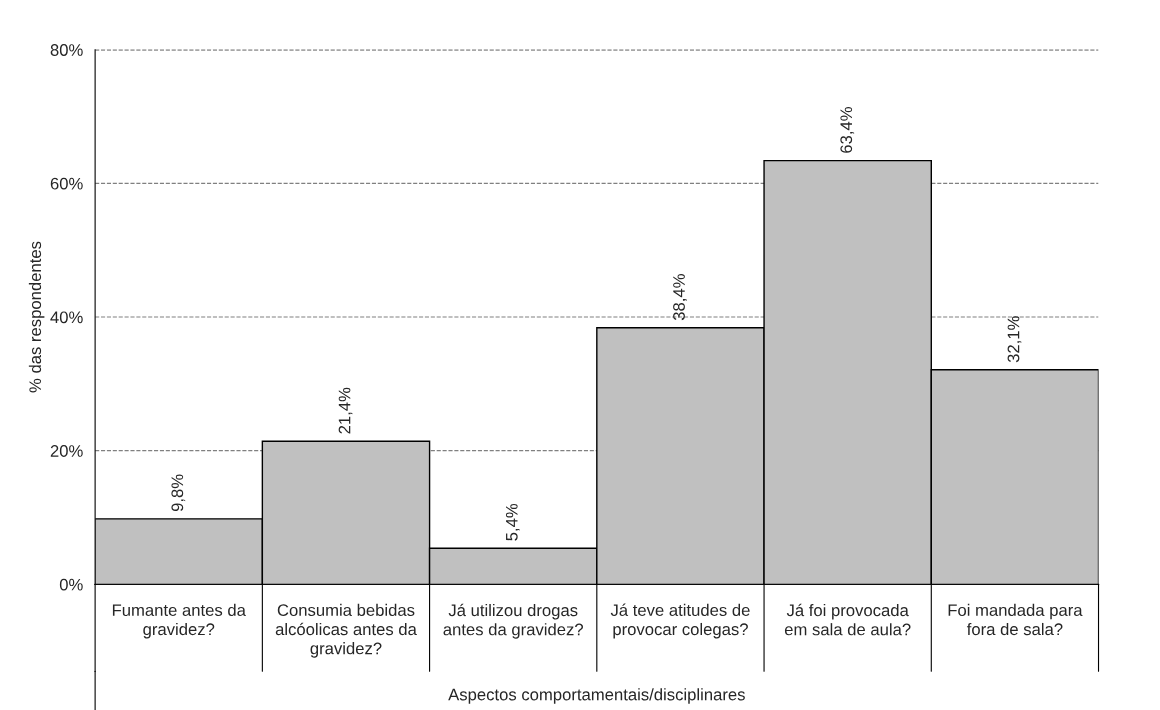 The width and height of the screenshot is (1160, 710). I want to click on data-label: 38,4%, so click(680, 297).